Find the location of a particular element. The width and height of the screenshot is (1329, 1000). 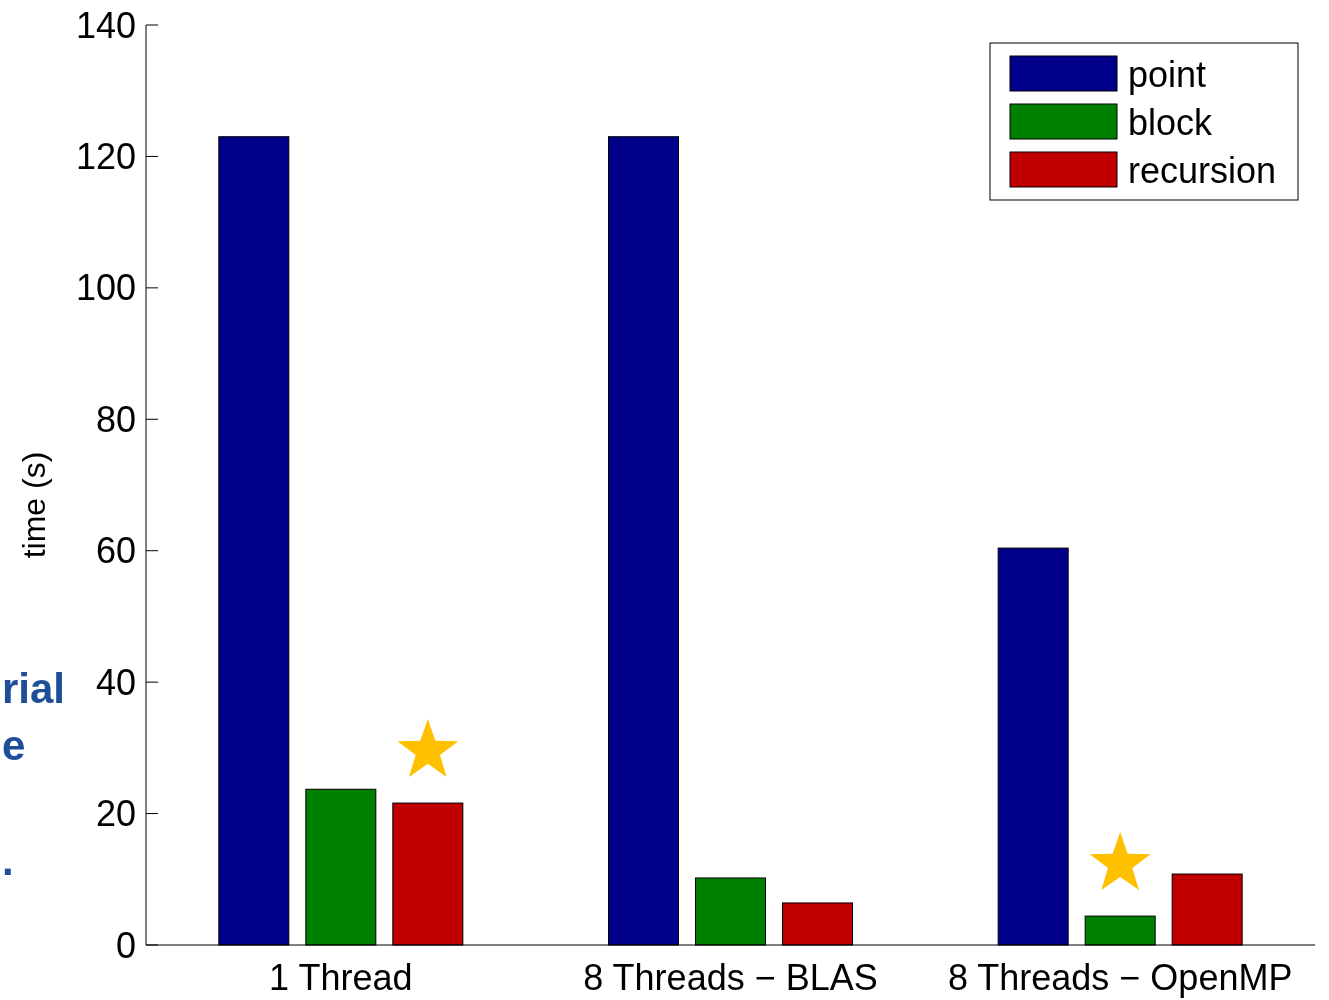

x-tick-label: 1 Thread is located at coordinates (341, 977).